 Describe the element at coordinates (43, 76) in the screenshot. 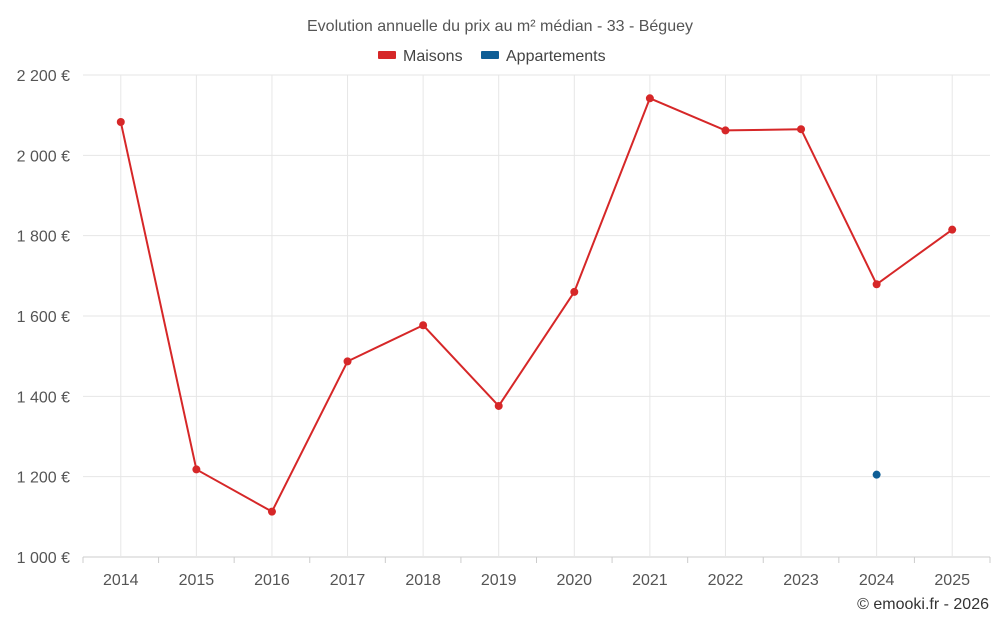

I see `y-tick-label: 2 200 €` at that location.